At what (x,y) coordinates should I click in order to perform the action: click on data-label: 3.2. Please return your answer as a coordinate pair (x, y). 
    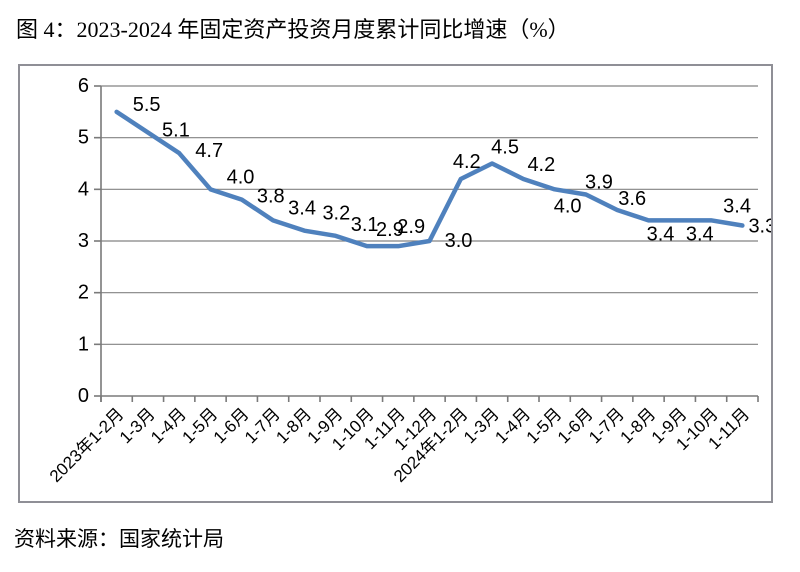
    Looking at the image, I should click on (336, 214).